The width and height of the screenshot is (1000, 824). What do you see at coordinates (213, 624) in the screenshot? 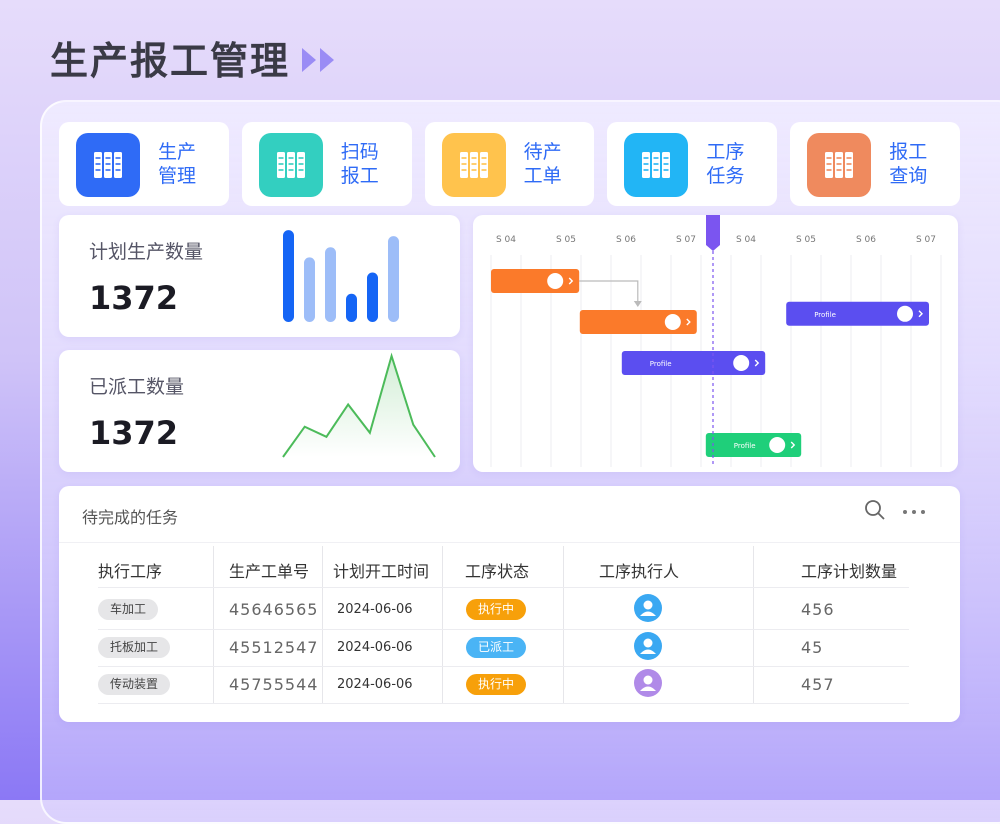
I see `column-separator` at bounding box center [213, 624].